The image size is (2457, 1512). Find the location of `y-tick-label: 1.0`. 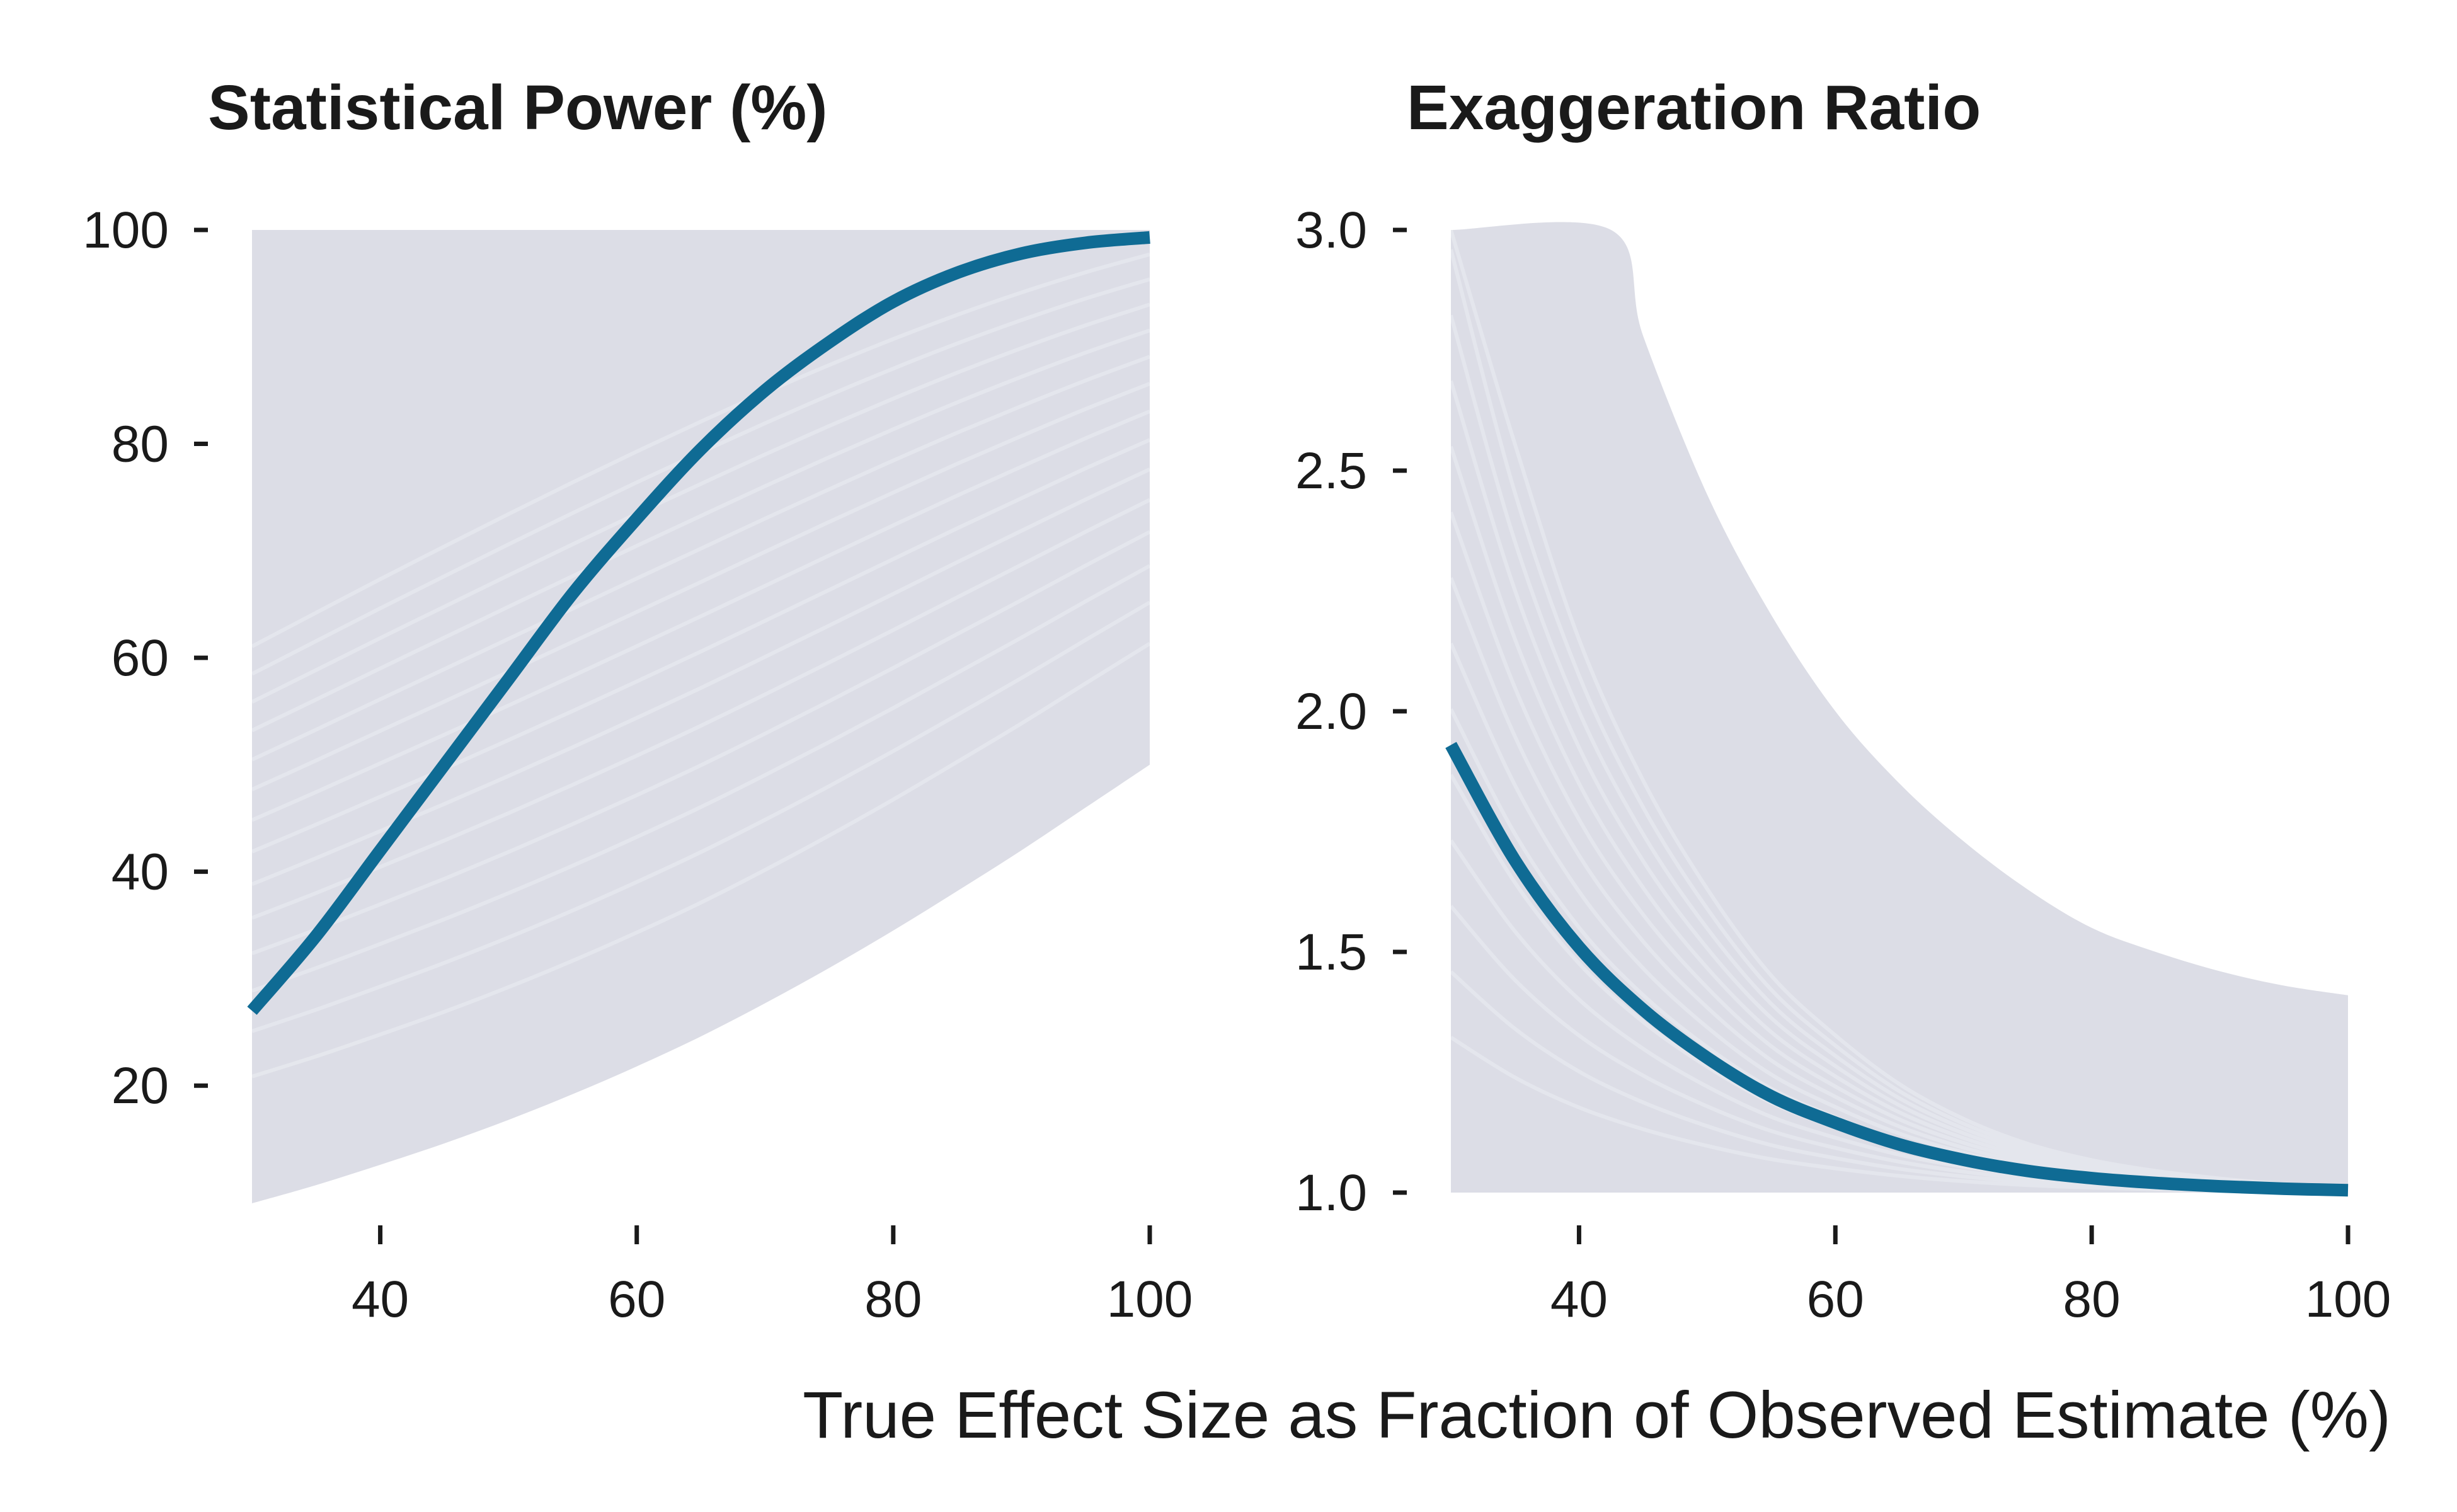

y-tick-label: 1.0 is located at coordinates (1331, 1193).